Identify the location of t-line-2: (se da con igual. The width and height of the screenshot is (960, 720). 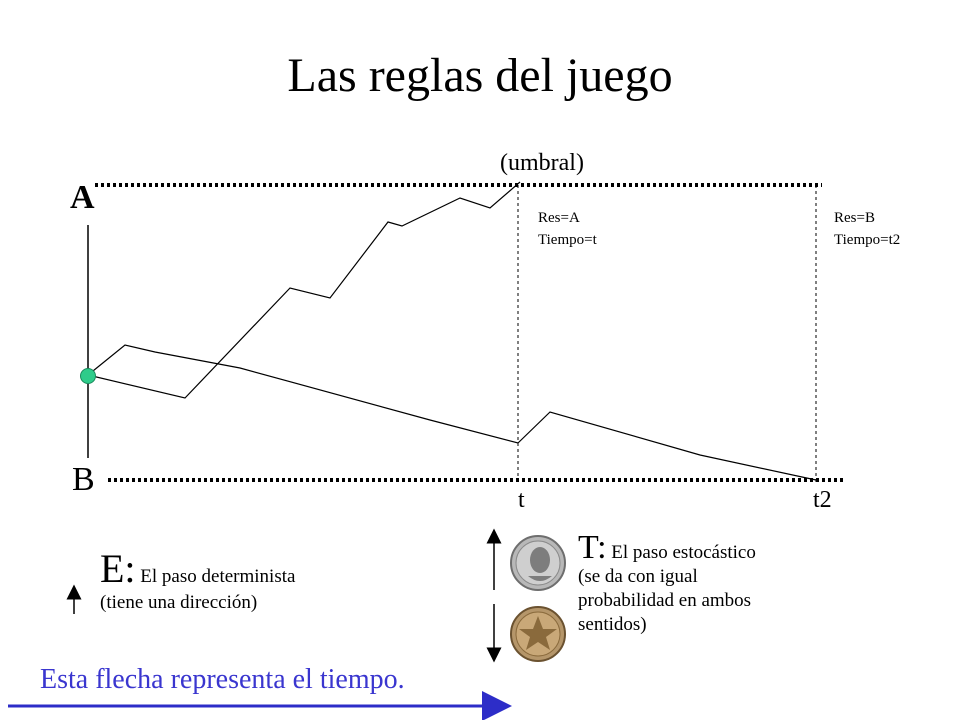
(638, 576).